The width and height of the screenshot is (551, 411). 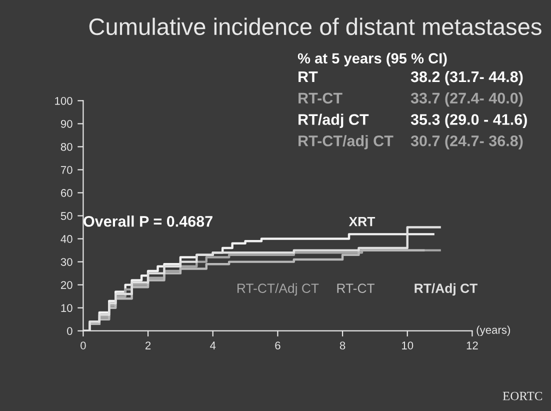 I want to click on x-axis-title: (years), so click(x=493, y=331).